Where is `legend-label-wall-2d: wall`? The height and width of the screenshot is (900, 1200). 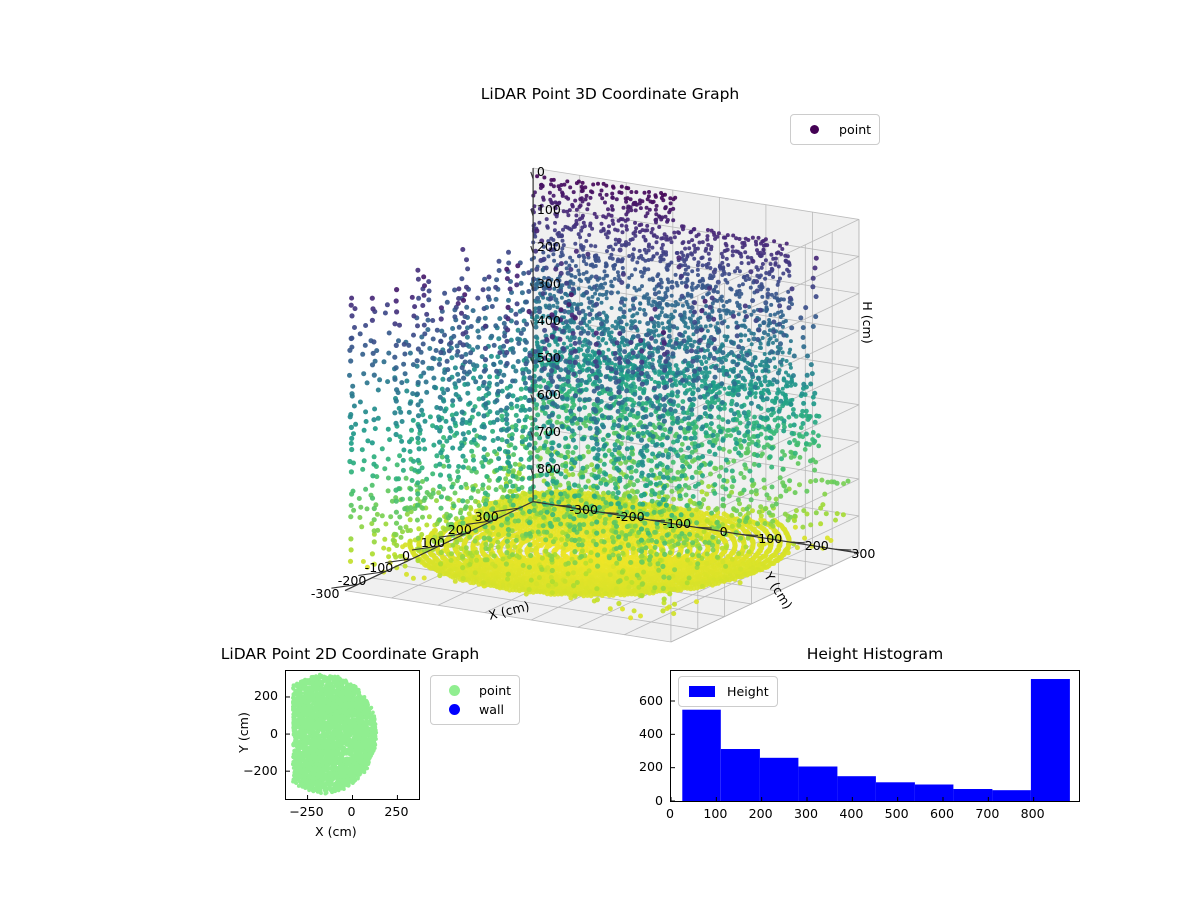
legend-label-wall-2d: wall is located at coordinates (492, 709).